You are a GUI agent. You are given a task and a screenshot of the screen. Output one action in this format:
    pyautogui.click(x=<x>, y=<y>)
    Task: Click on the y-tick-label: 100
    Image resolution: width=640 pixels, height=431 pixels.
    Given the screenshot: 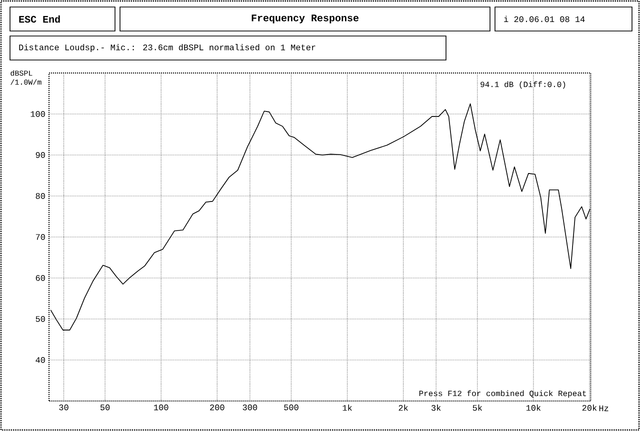 What is the action you would take?
    pyautogui.click(x=37, y=114)
    